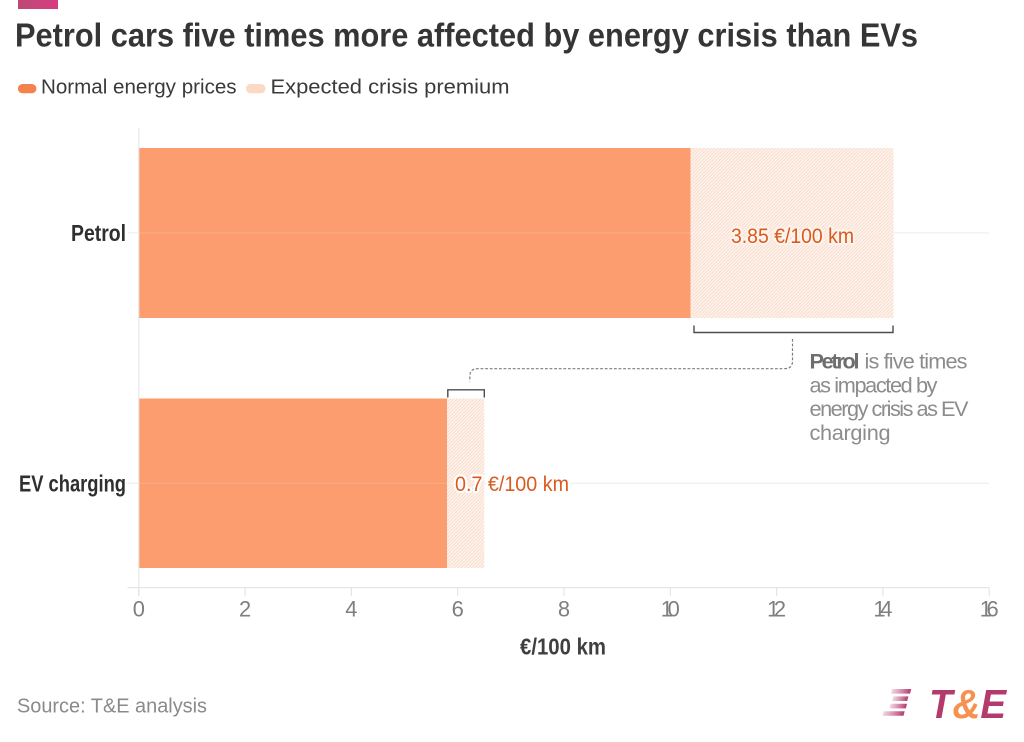 The height and width of the screenshot is (742, 1024). Describe the element at coordinates (72, 483) in the screenshot. I see `svg-text: EV charging` at that location.